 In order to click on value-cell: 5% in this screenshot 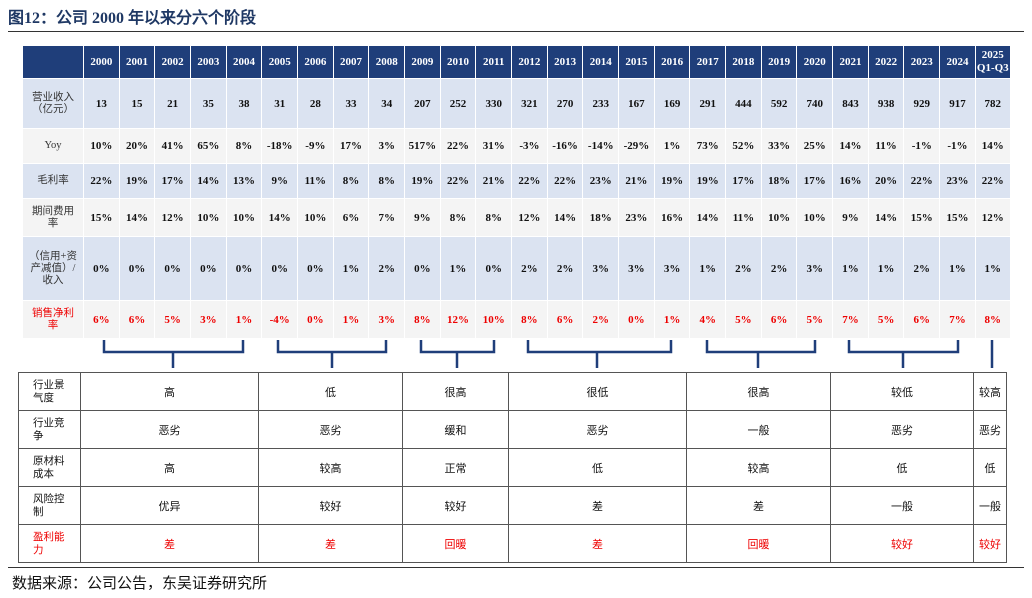, I will do `click(886, 319)`.